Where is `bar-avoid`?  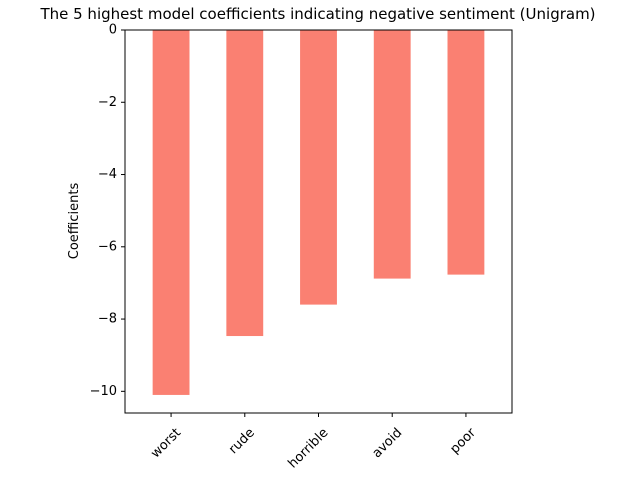
bar-avoid is located at coordinates (392, 154).